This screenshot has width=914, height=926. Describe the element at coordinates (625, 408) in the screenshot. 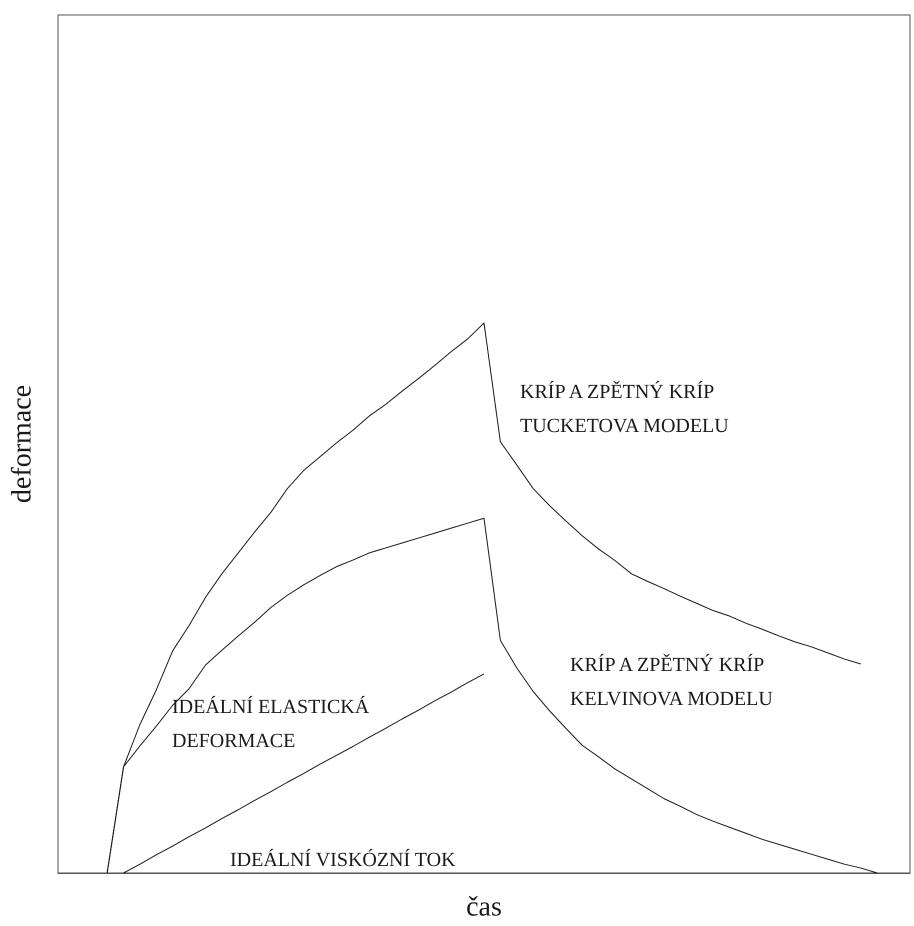

I see `annotation: KRÍP A ZPĚTNÝ KRÍP TUCKETOVA MODELU` at that location.